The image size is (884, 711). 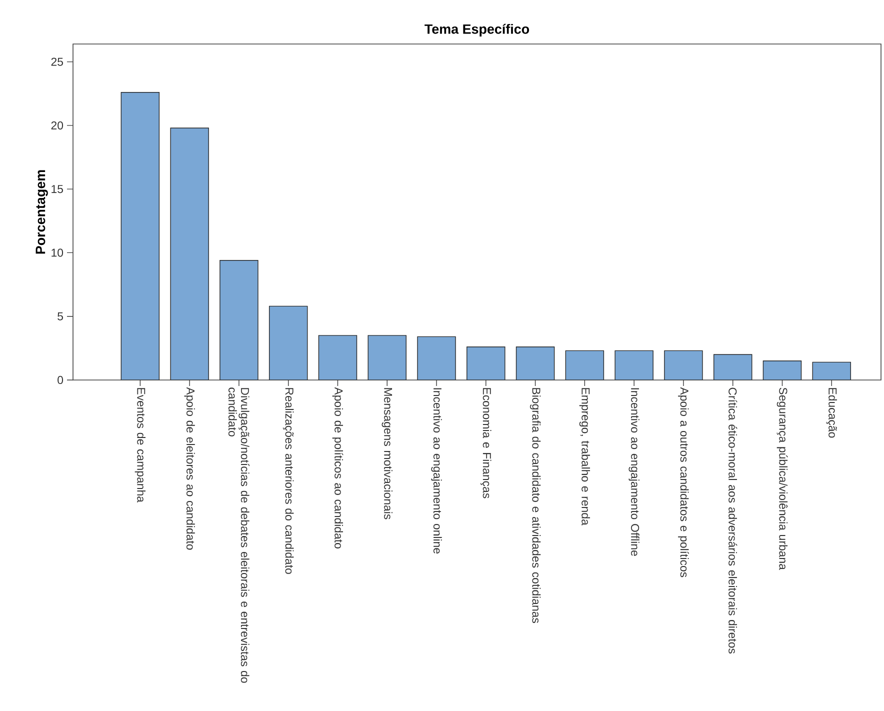 I want to click on y-tick-label: 10, so click(x=58, y=252).